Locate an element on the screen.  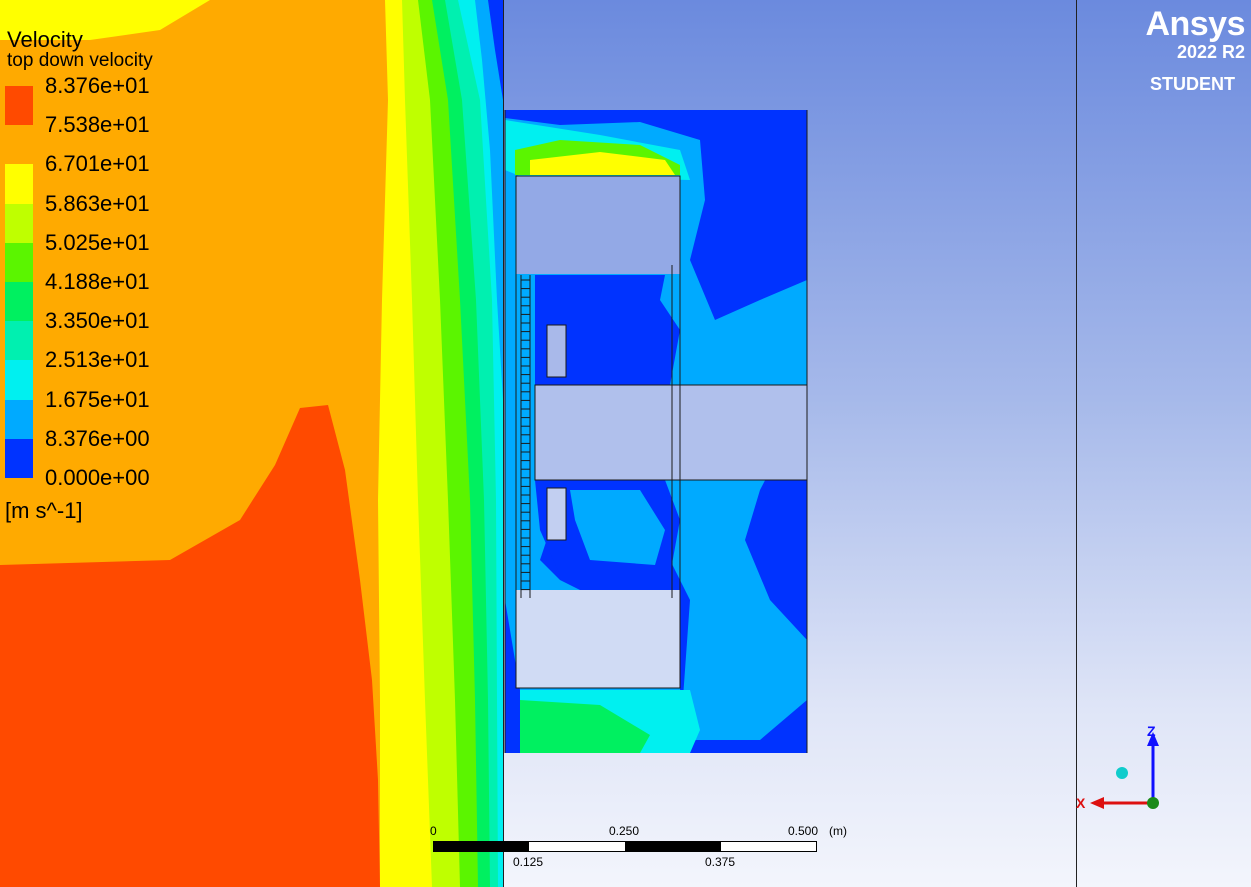
legend-tick-label: 5.863e+01 is located at coordinates (97, 203).